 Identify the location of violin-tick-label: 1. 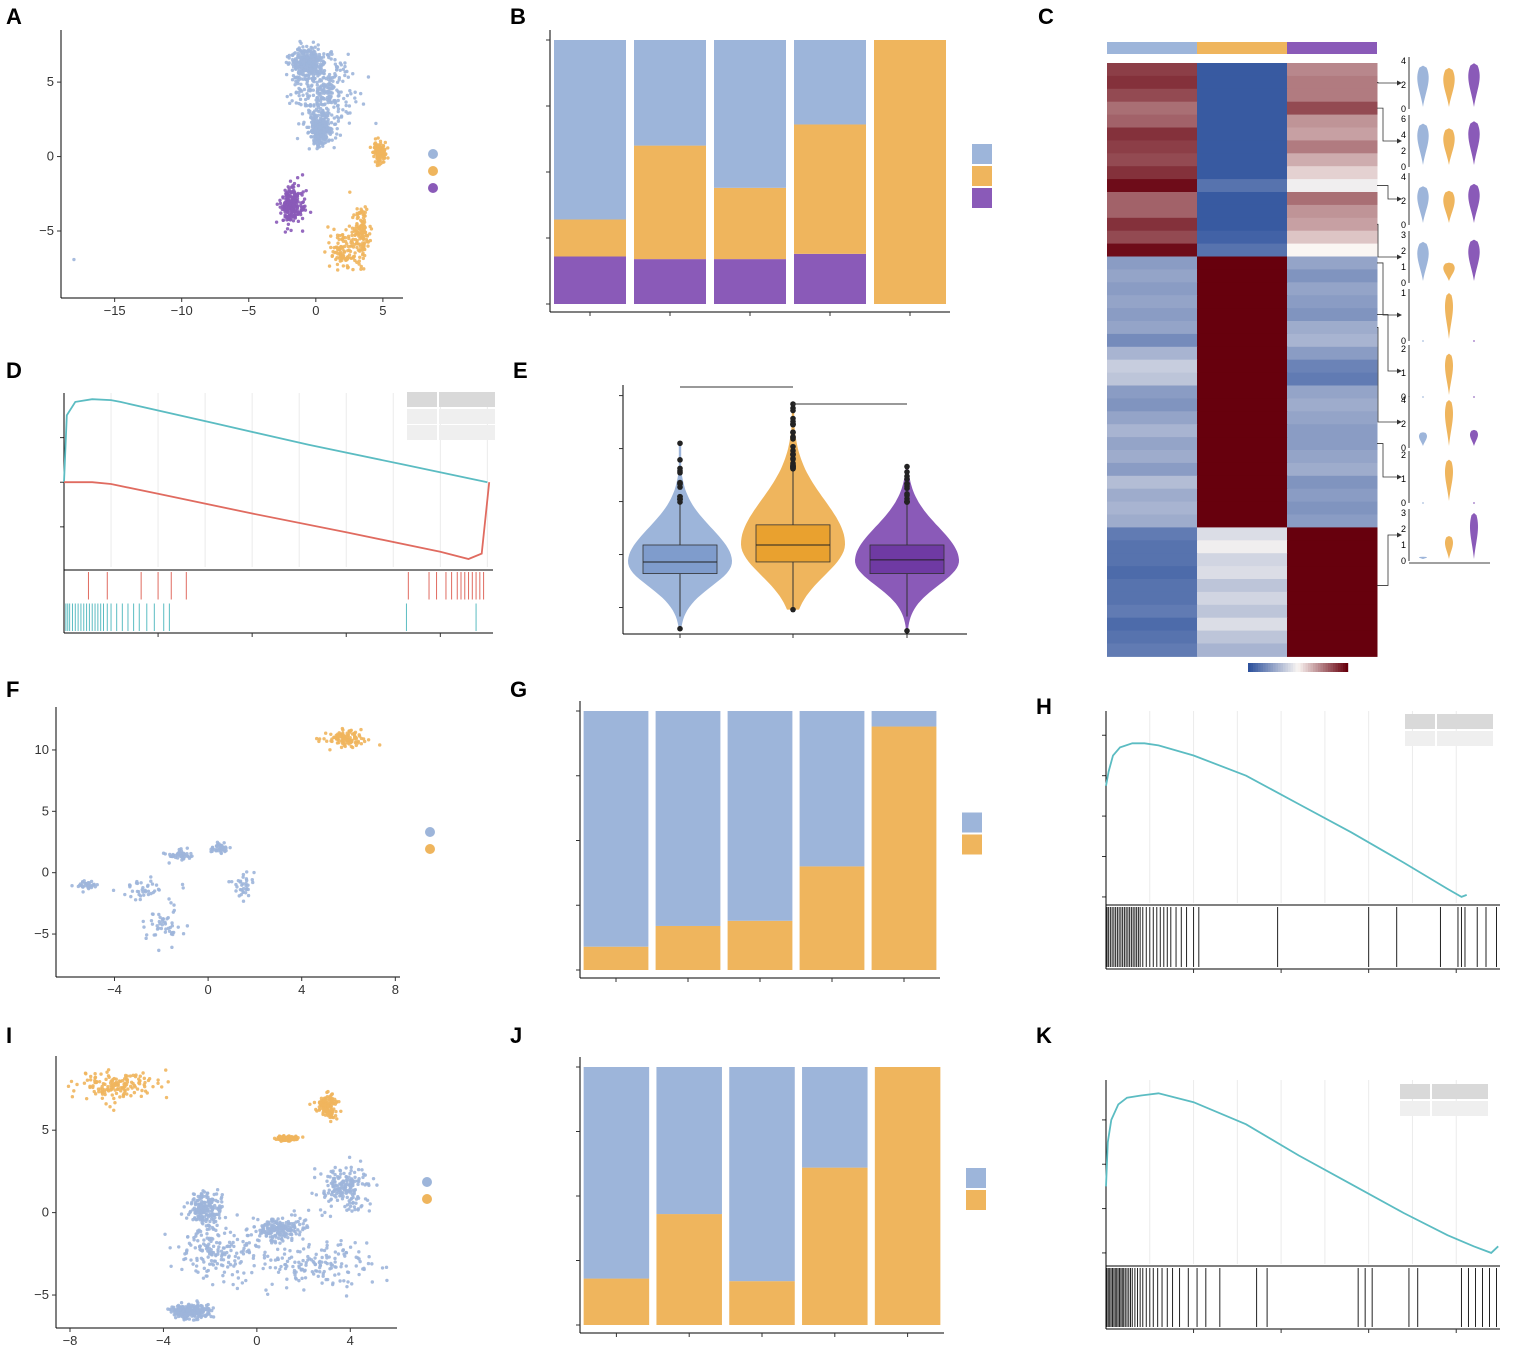
(1403, 373).